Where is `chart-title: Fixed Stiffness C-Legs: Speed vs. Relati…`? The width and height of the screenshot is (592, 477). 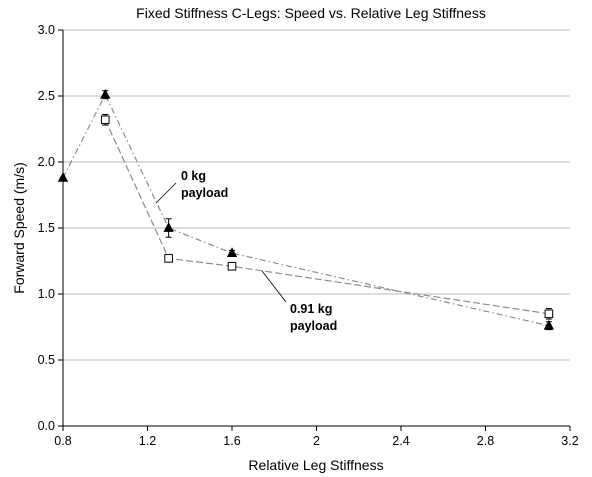
chart-title: Fixed Stiffness C-Legs: Speed vs. Relati… is located at coordinates (311, 13).